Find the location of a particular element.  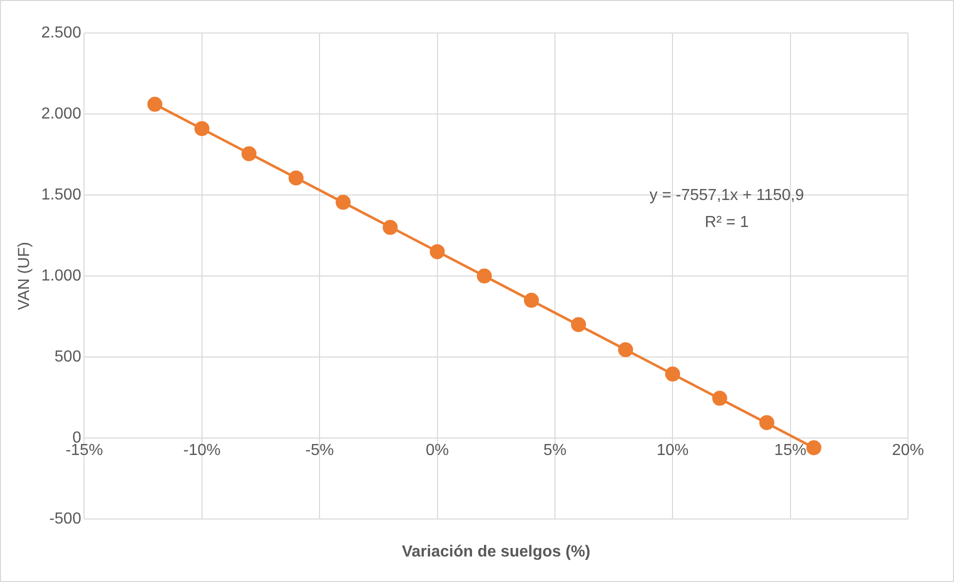

x-axis-title: Variación de suelgos (%) is located at coordinates (496, 551).